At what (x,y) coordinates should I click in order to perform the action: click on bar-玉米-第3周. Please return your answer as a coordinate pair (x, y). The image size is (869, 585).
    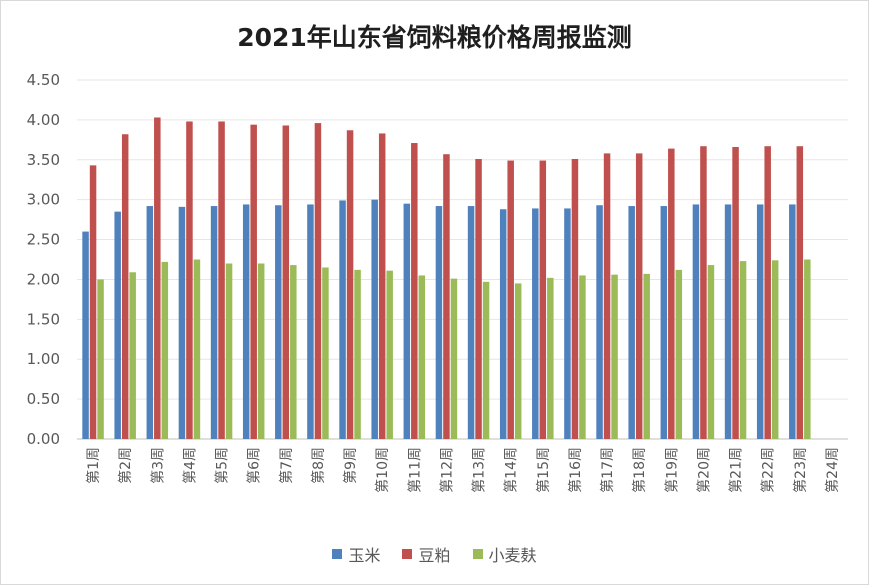
    Looking at the image, I should click on (150, 322).